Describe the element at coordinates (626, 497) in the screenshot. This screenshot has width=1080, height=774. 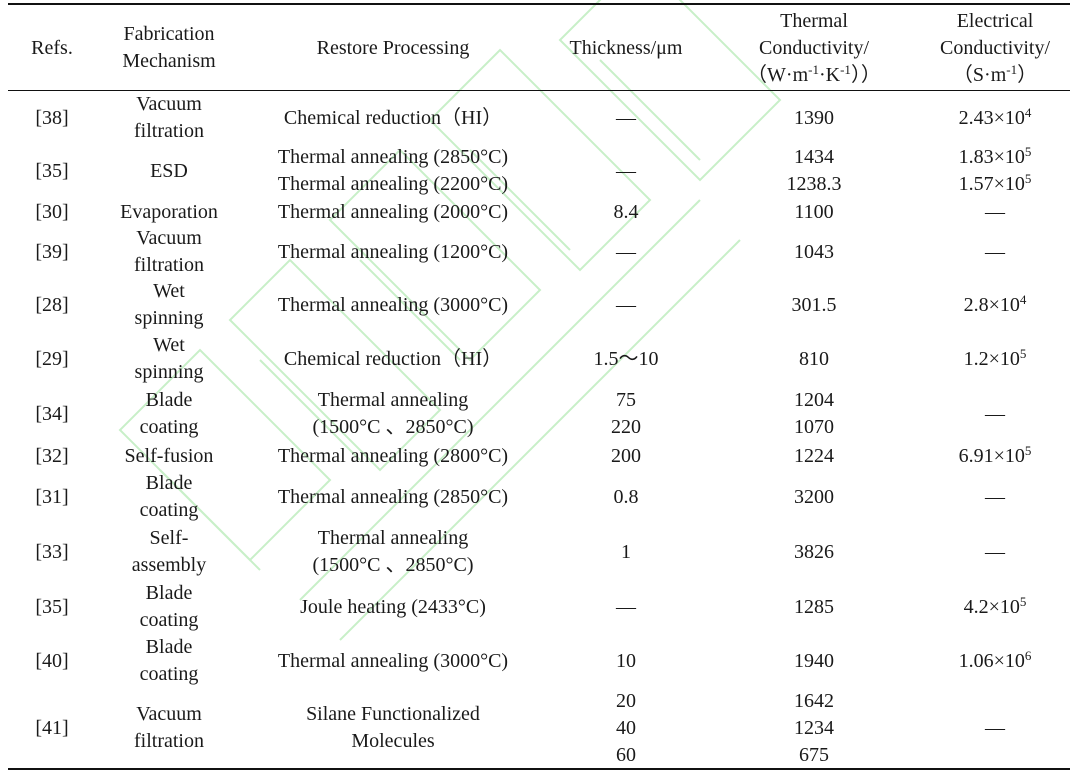
I see `cell-thickness: 0.8` at that location.